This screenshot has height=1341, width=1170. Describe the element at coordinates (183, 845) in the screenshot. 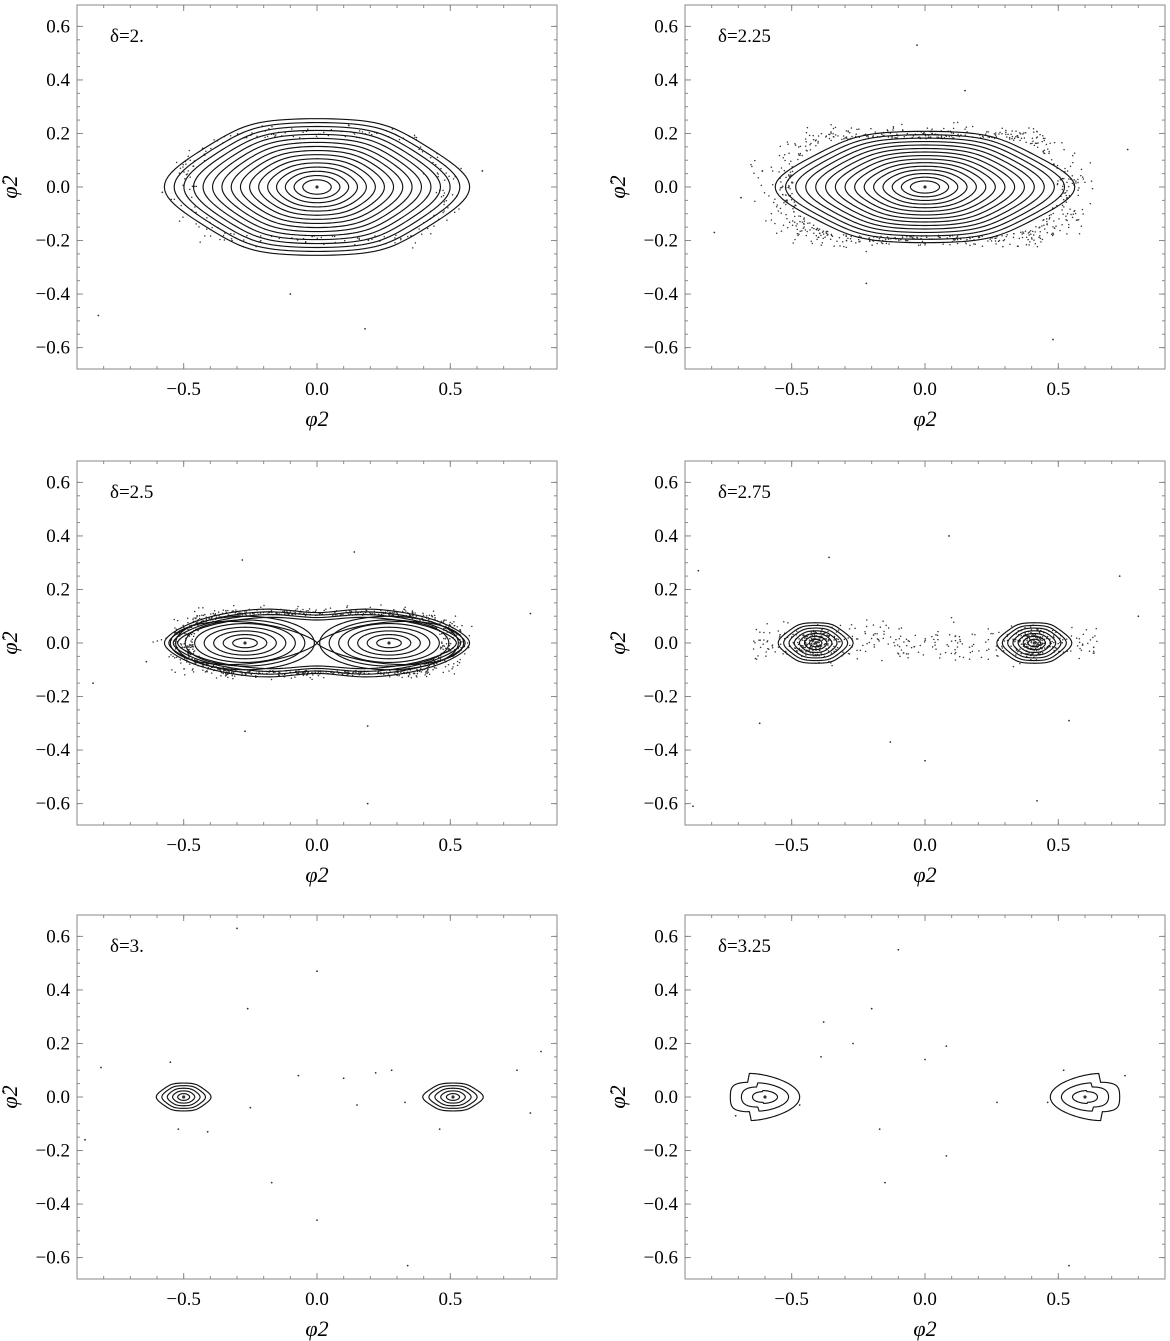

I see `x-tick-label: −0.5` at that location.